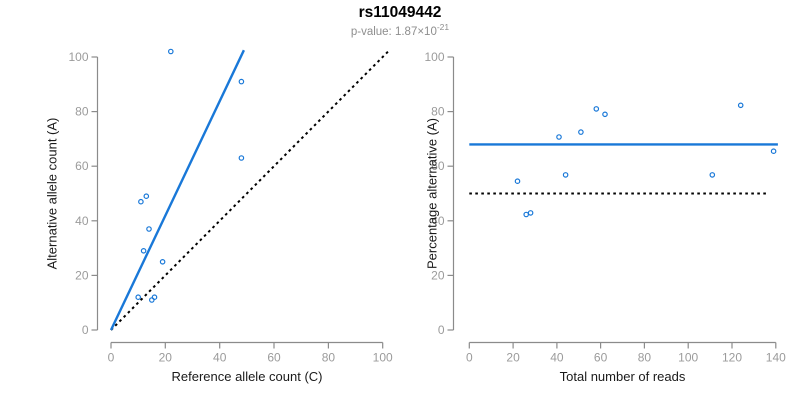  What do you see at coordinates (622, 376) in the screenshot?
I see `right-plot-x-axis-title: Total number of reads` at bounding box center [622, 376].